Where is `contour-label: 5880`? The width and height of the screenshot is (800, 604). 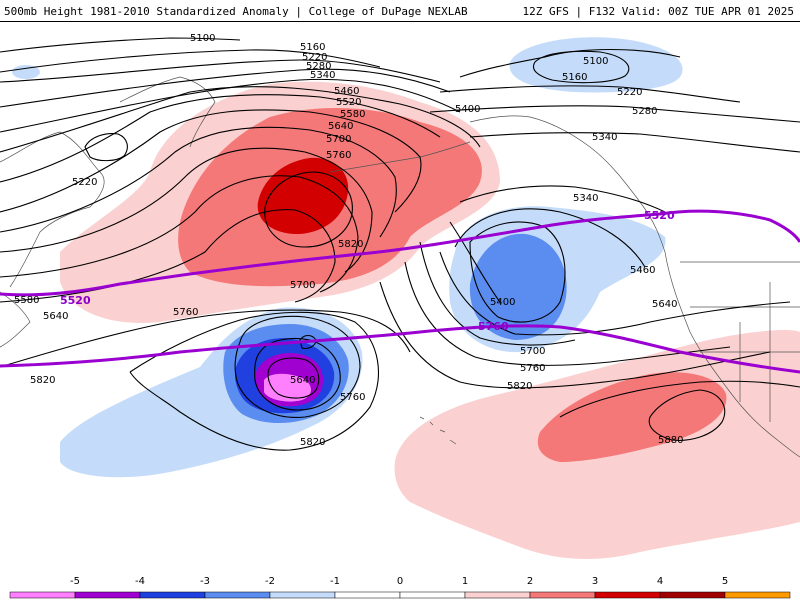
contour-label: 5880 is located at coordinates (670, 440).